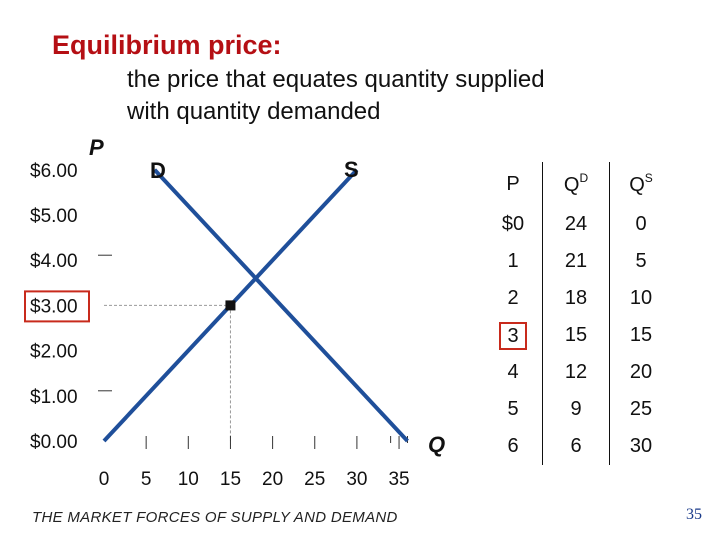 The width and height of the screenshot is (720, 540). I want to click on table-row: 6 6 30, so click(578, 446).